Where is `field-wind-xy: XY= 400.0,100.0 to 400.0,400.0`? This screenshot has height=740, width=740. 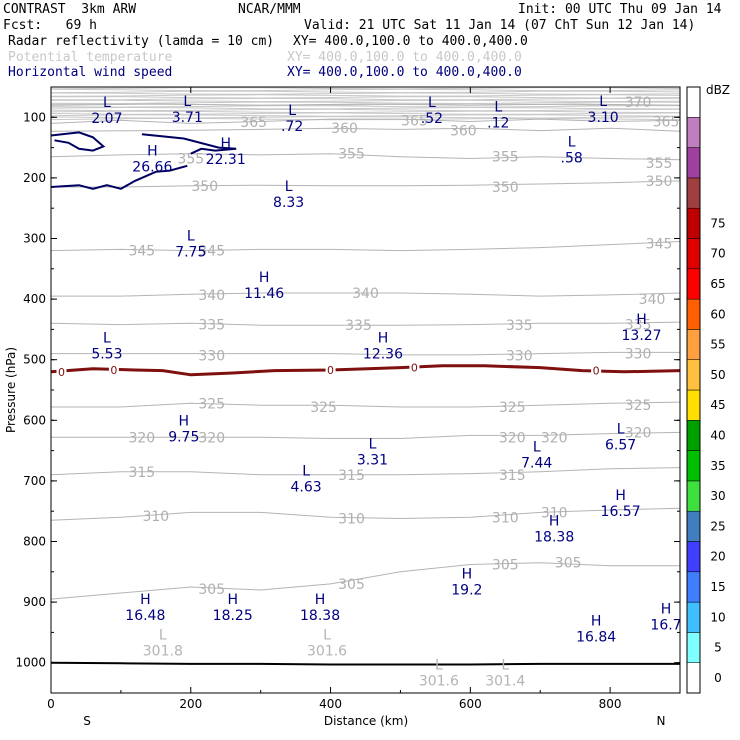 field-wind-xy: XY= 400.0,100.0 to 400.0,400.0 is located at coordinates (404, 72).